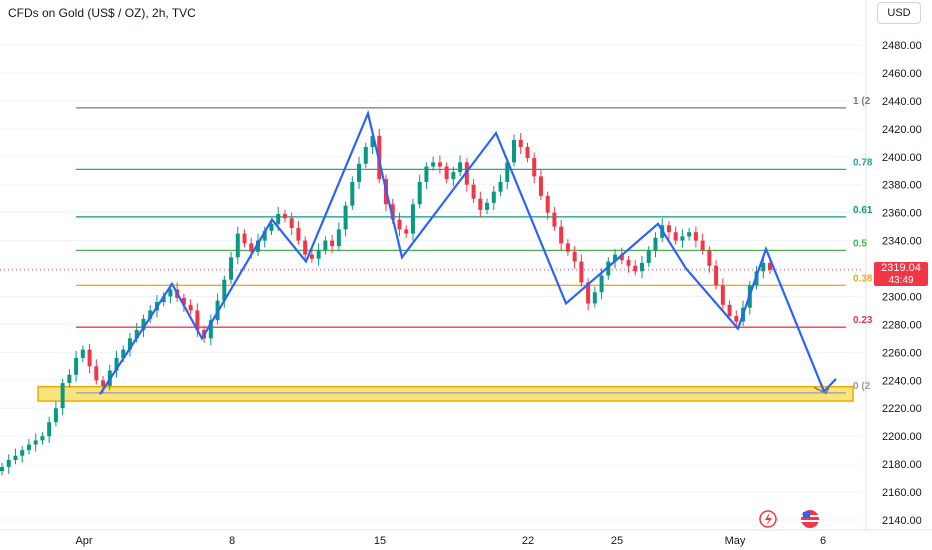 Image resolution: width=932 pixels, height=550 pixels. What do you see at coordinates (102, 13) in the screenshot?
I see `chart-title: CFDs on Gold (US$ / OZ), 2h, TVC` at bounding box center [102, 13].